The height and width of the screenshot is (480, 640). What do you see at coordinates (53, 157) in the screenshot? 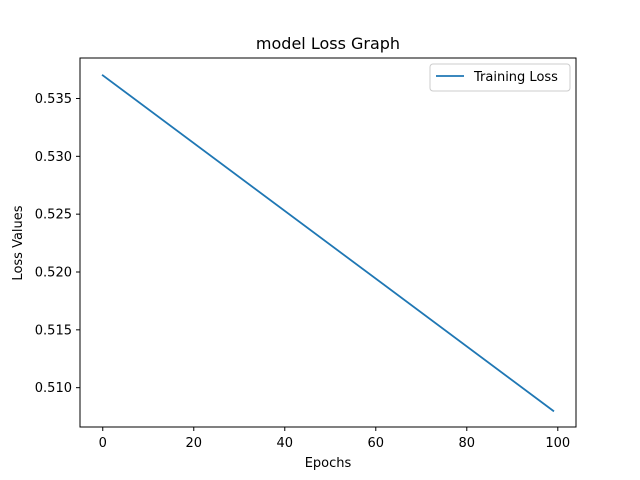
I see `y-tick-label: 0.530` at bounding box center [53, 157].